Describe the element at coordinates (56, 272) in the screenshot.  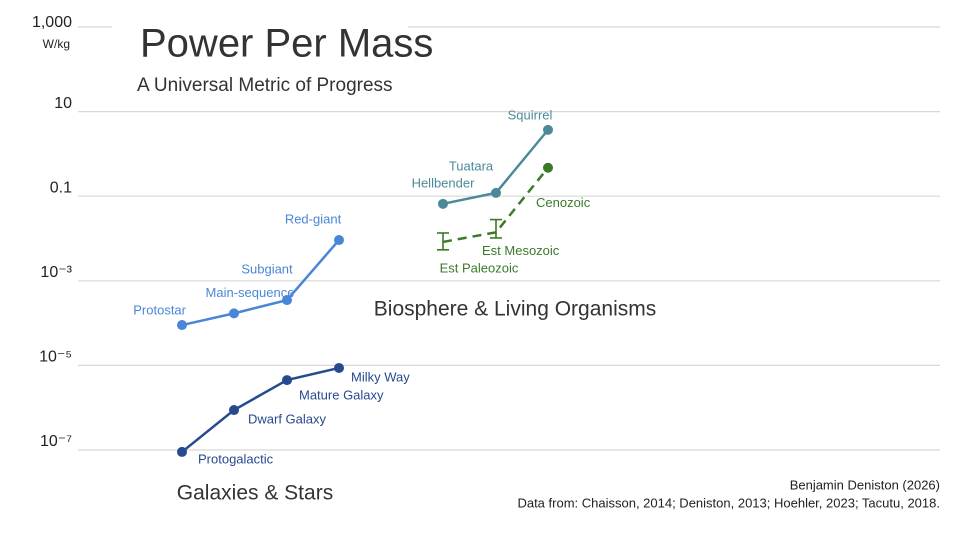
I see `y-tick-label: 10⁻³` at that location.